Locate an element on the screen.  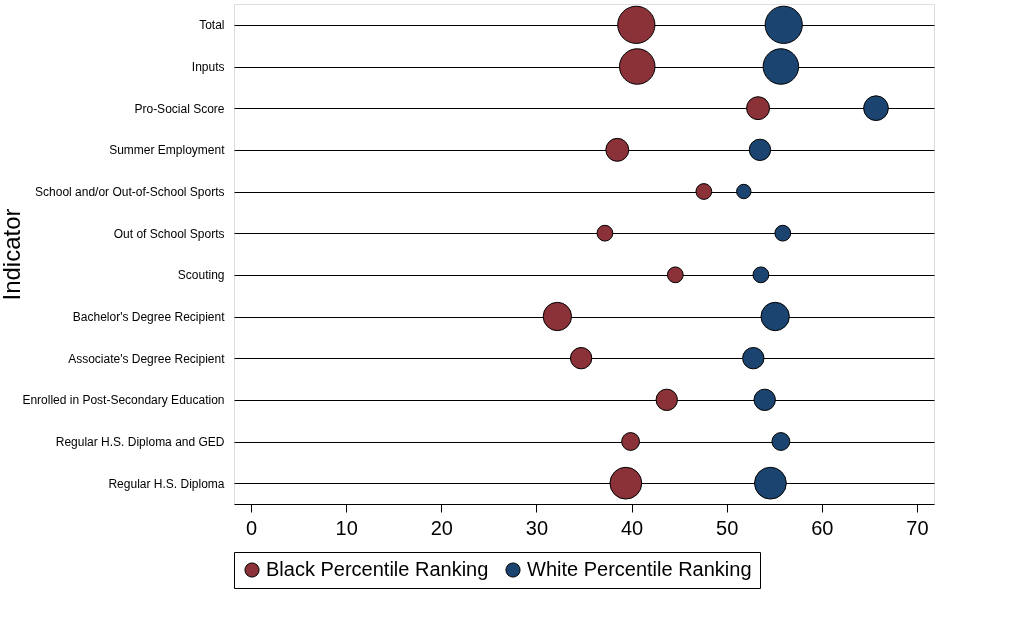
legend-label: White Percentile Ranking is located at coordinates (639, 569).